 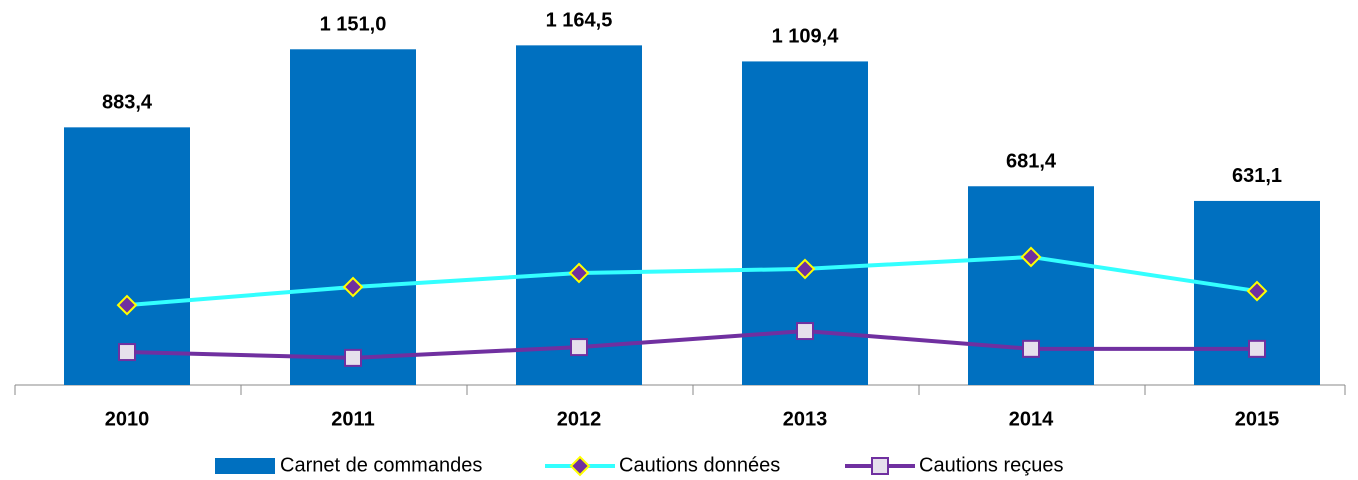 What do you see at coordinates (991, 465) in the screenshot?
I see `legend-label: Cautions reçues` at bounding box center [991, 465].